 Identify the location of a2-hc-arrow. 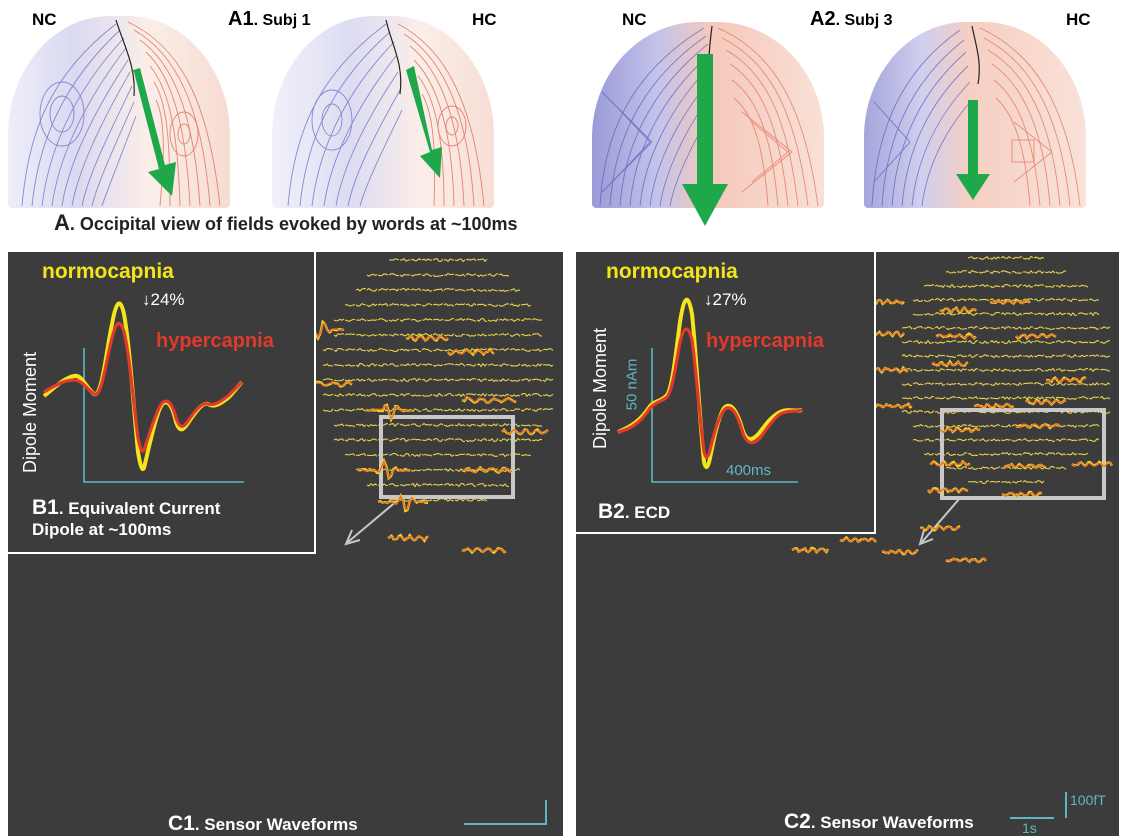
(973, 150).